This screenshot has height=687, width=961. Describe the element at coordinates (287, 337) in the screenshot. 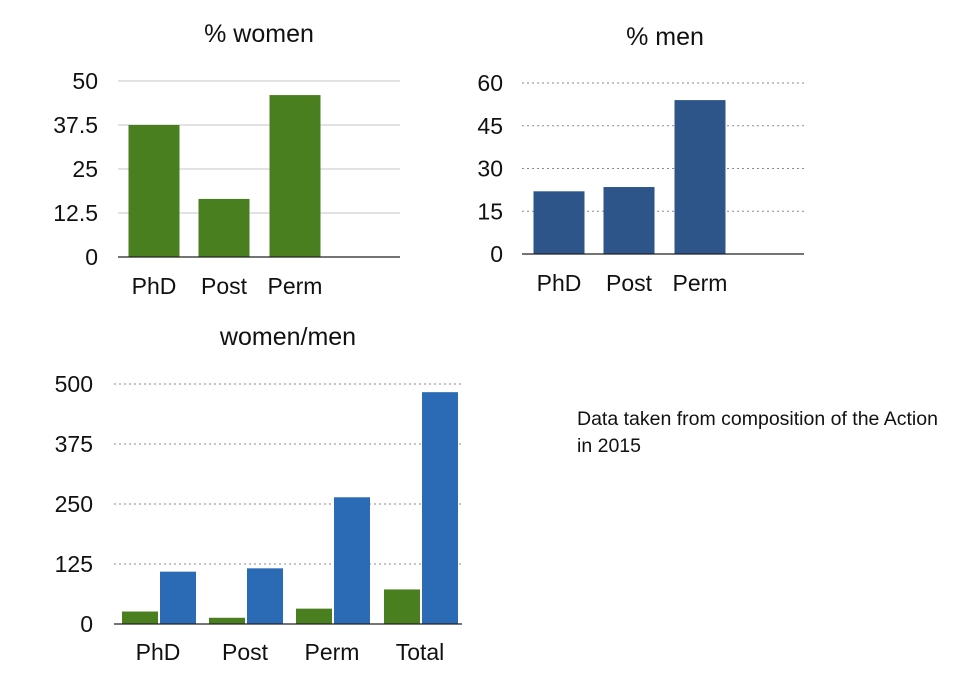

I see `chart-3-title: women/men` at that location.